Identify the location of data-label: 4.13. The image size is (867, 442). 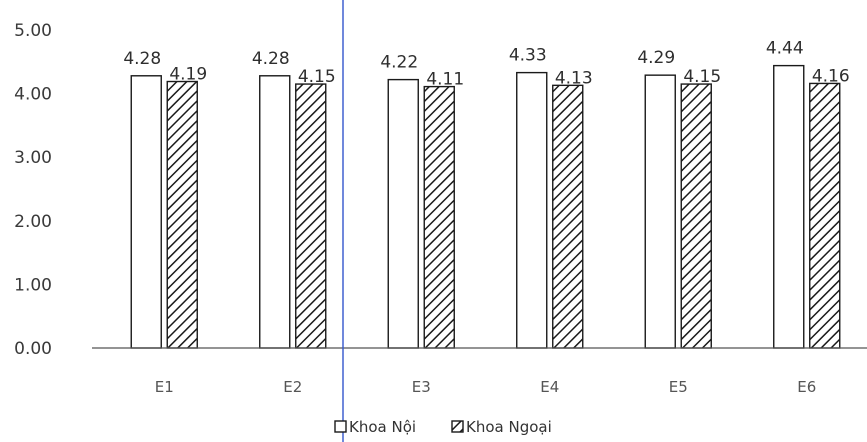
(574, 78).